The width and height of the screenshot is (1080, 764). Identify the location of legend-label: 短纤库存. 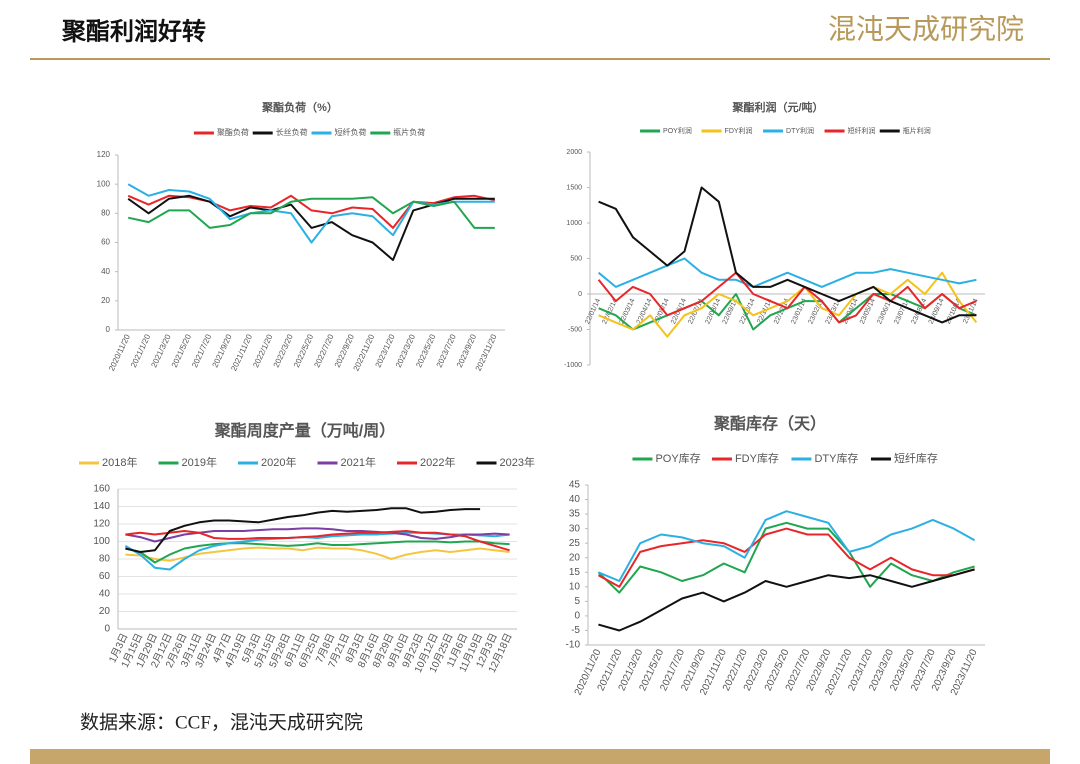
(916, 458).